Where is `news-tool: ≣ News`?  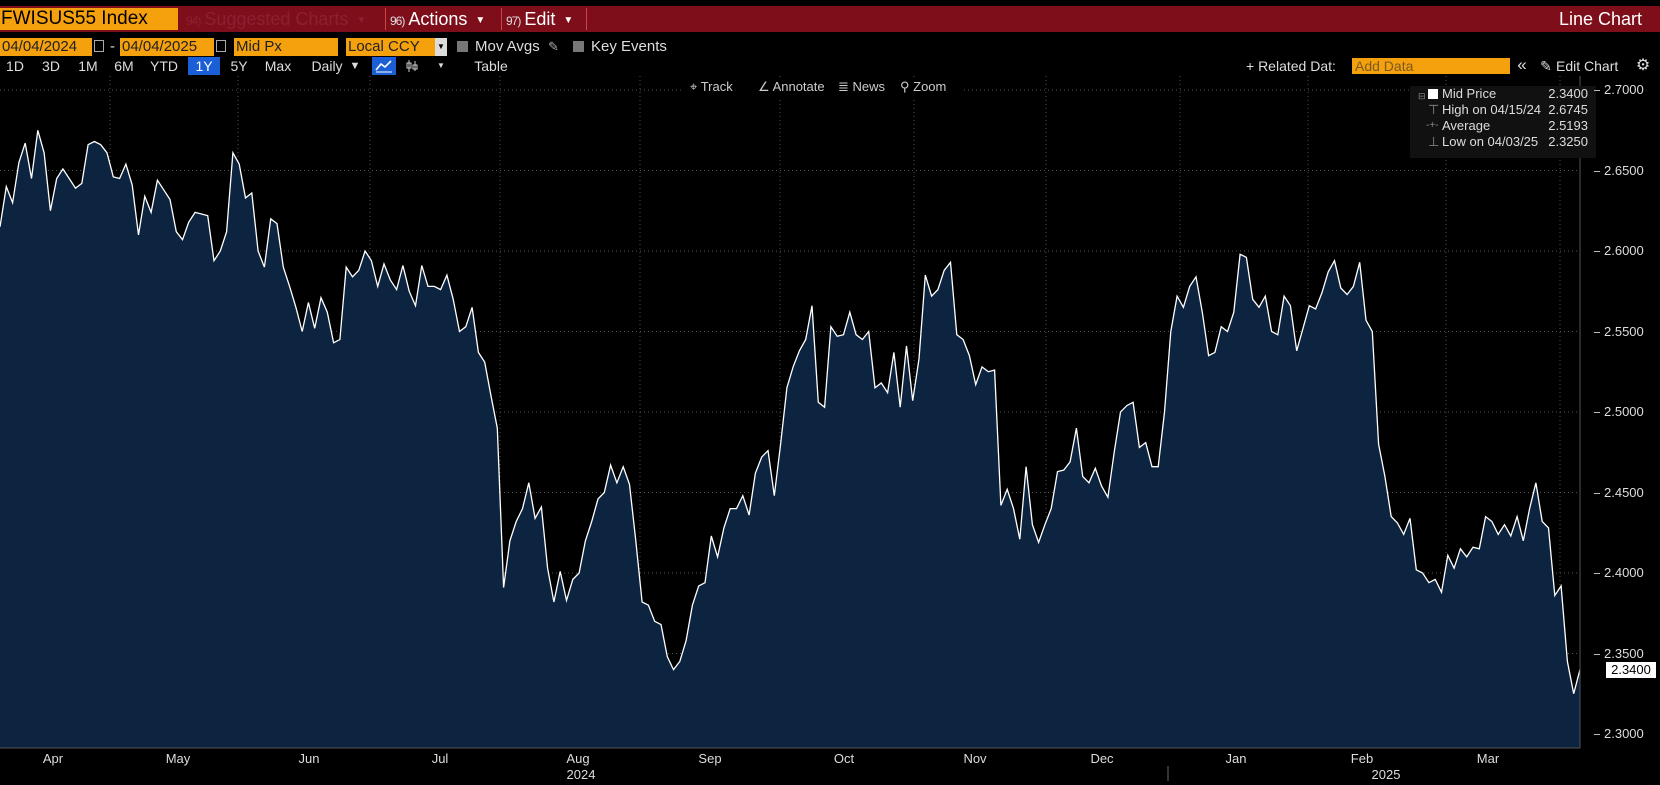 news-tool: ≣ News is located at coordinates (861, 87).